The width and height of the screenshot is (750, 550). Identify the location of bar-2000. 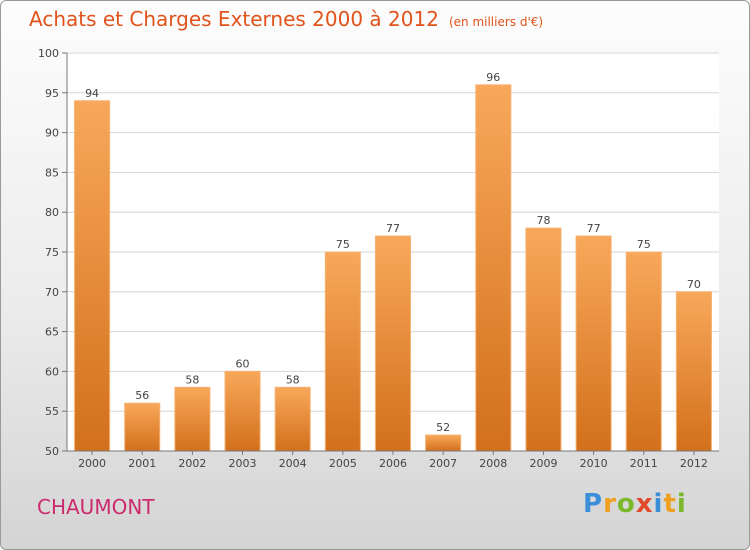
(92, 276).